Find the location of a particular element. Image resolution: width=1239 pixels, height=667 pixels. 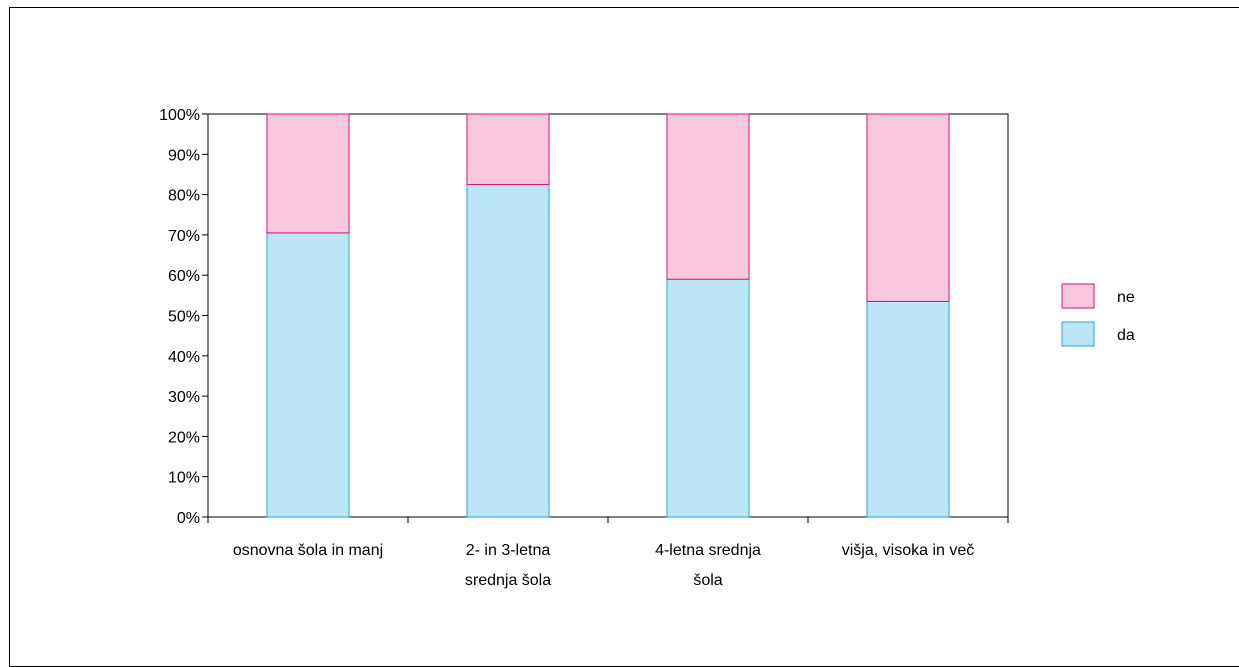

y-tick-label: 50% is located at coordinates (184, 317).